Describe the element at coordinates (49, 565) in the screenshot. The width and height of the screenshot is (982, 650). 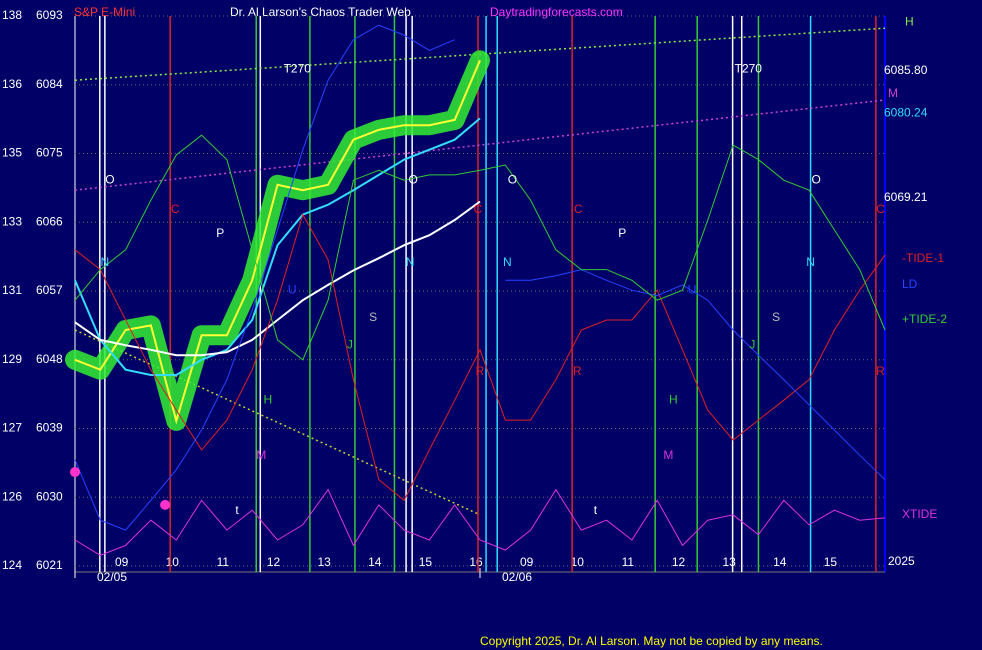
I see `y-tick-label: 6021` at that location.